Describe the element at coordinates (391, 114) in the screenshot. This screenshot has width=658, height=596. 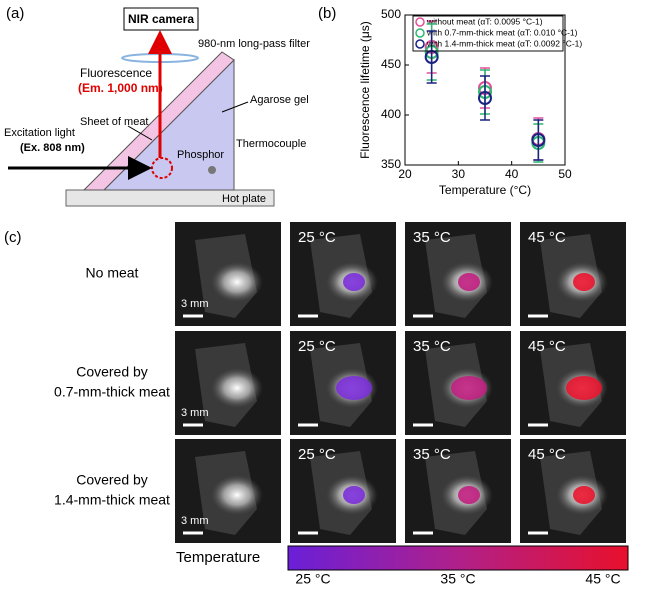
I see `y-tick-label: 400` at that location.